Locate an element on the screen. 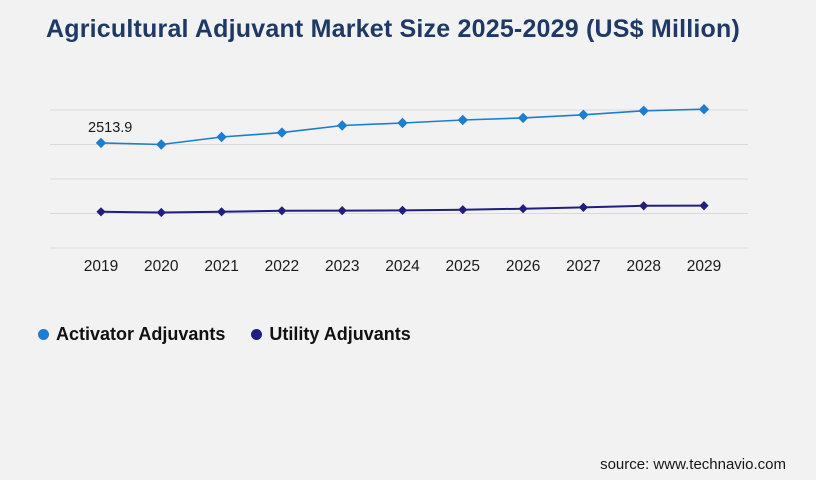 The width and height of the screenshot is (816, 480). source-credit: source: www.technavio.com is located at coordinates (693, 464).